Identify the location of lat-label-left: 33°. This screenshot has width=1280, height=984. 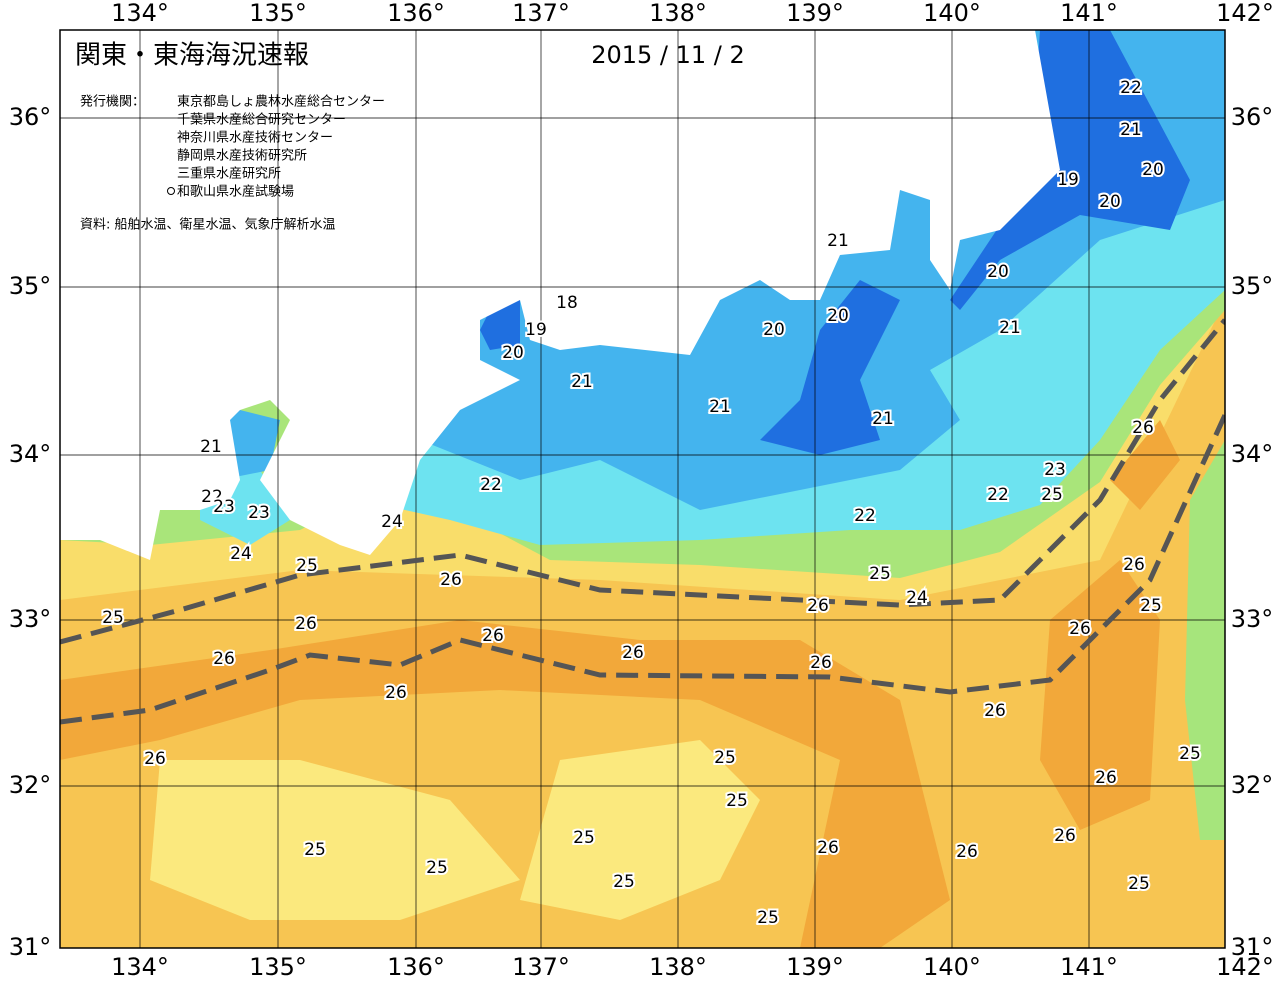
(30, 619).